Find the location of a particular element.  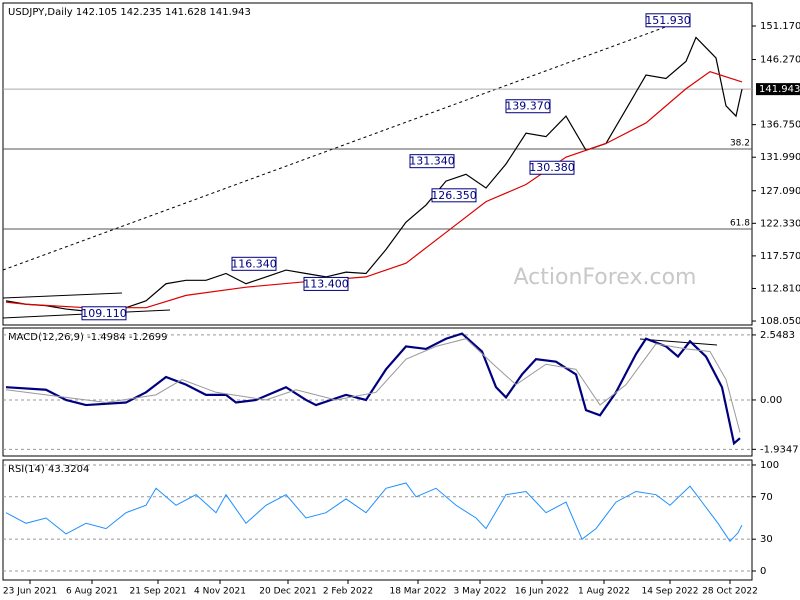

annotation-label: 130.380 is located at coordinates (552, 167).